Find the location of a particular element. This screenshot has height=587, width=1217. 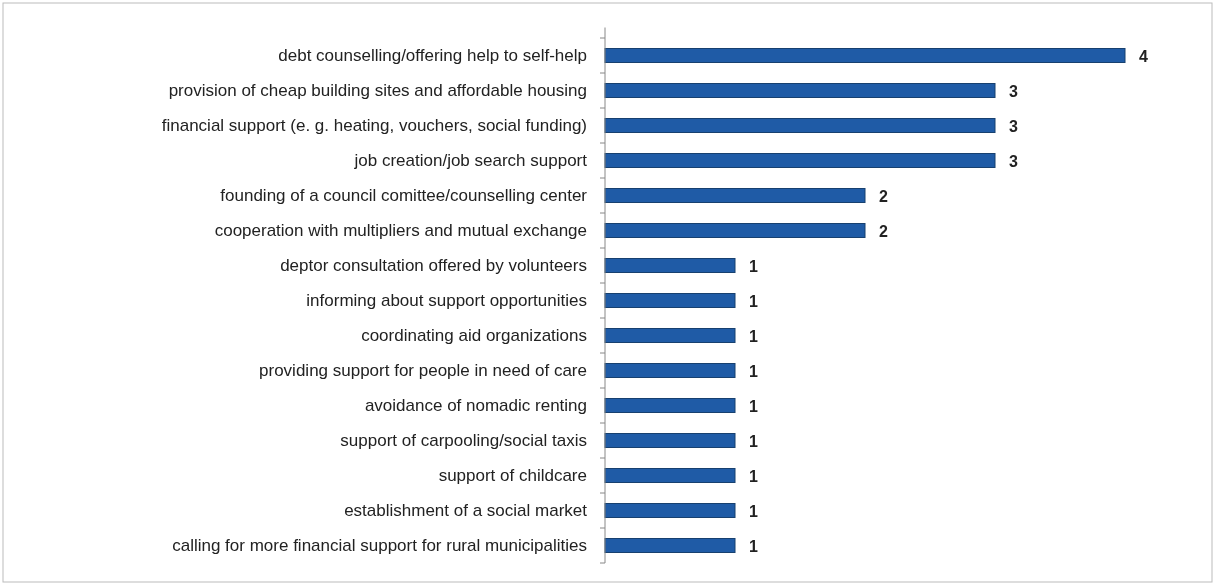

y-tick-label: support of carpooling/social taxis is located at coordinates (463, 441).